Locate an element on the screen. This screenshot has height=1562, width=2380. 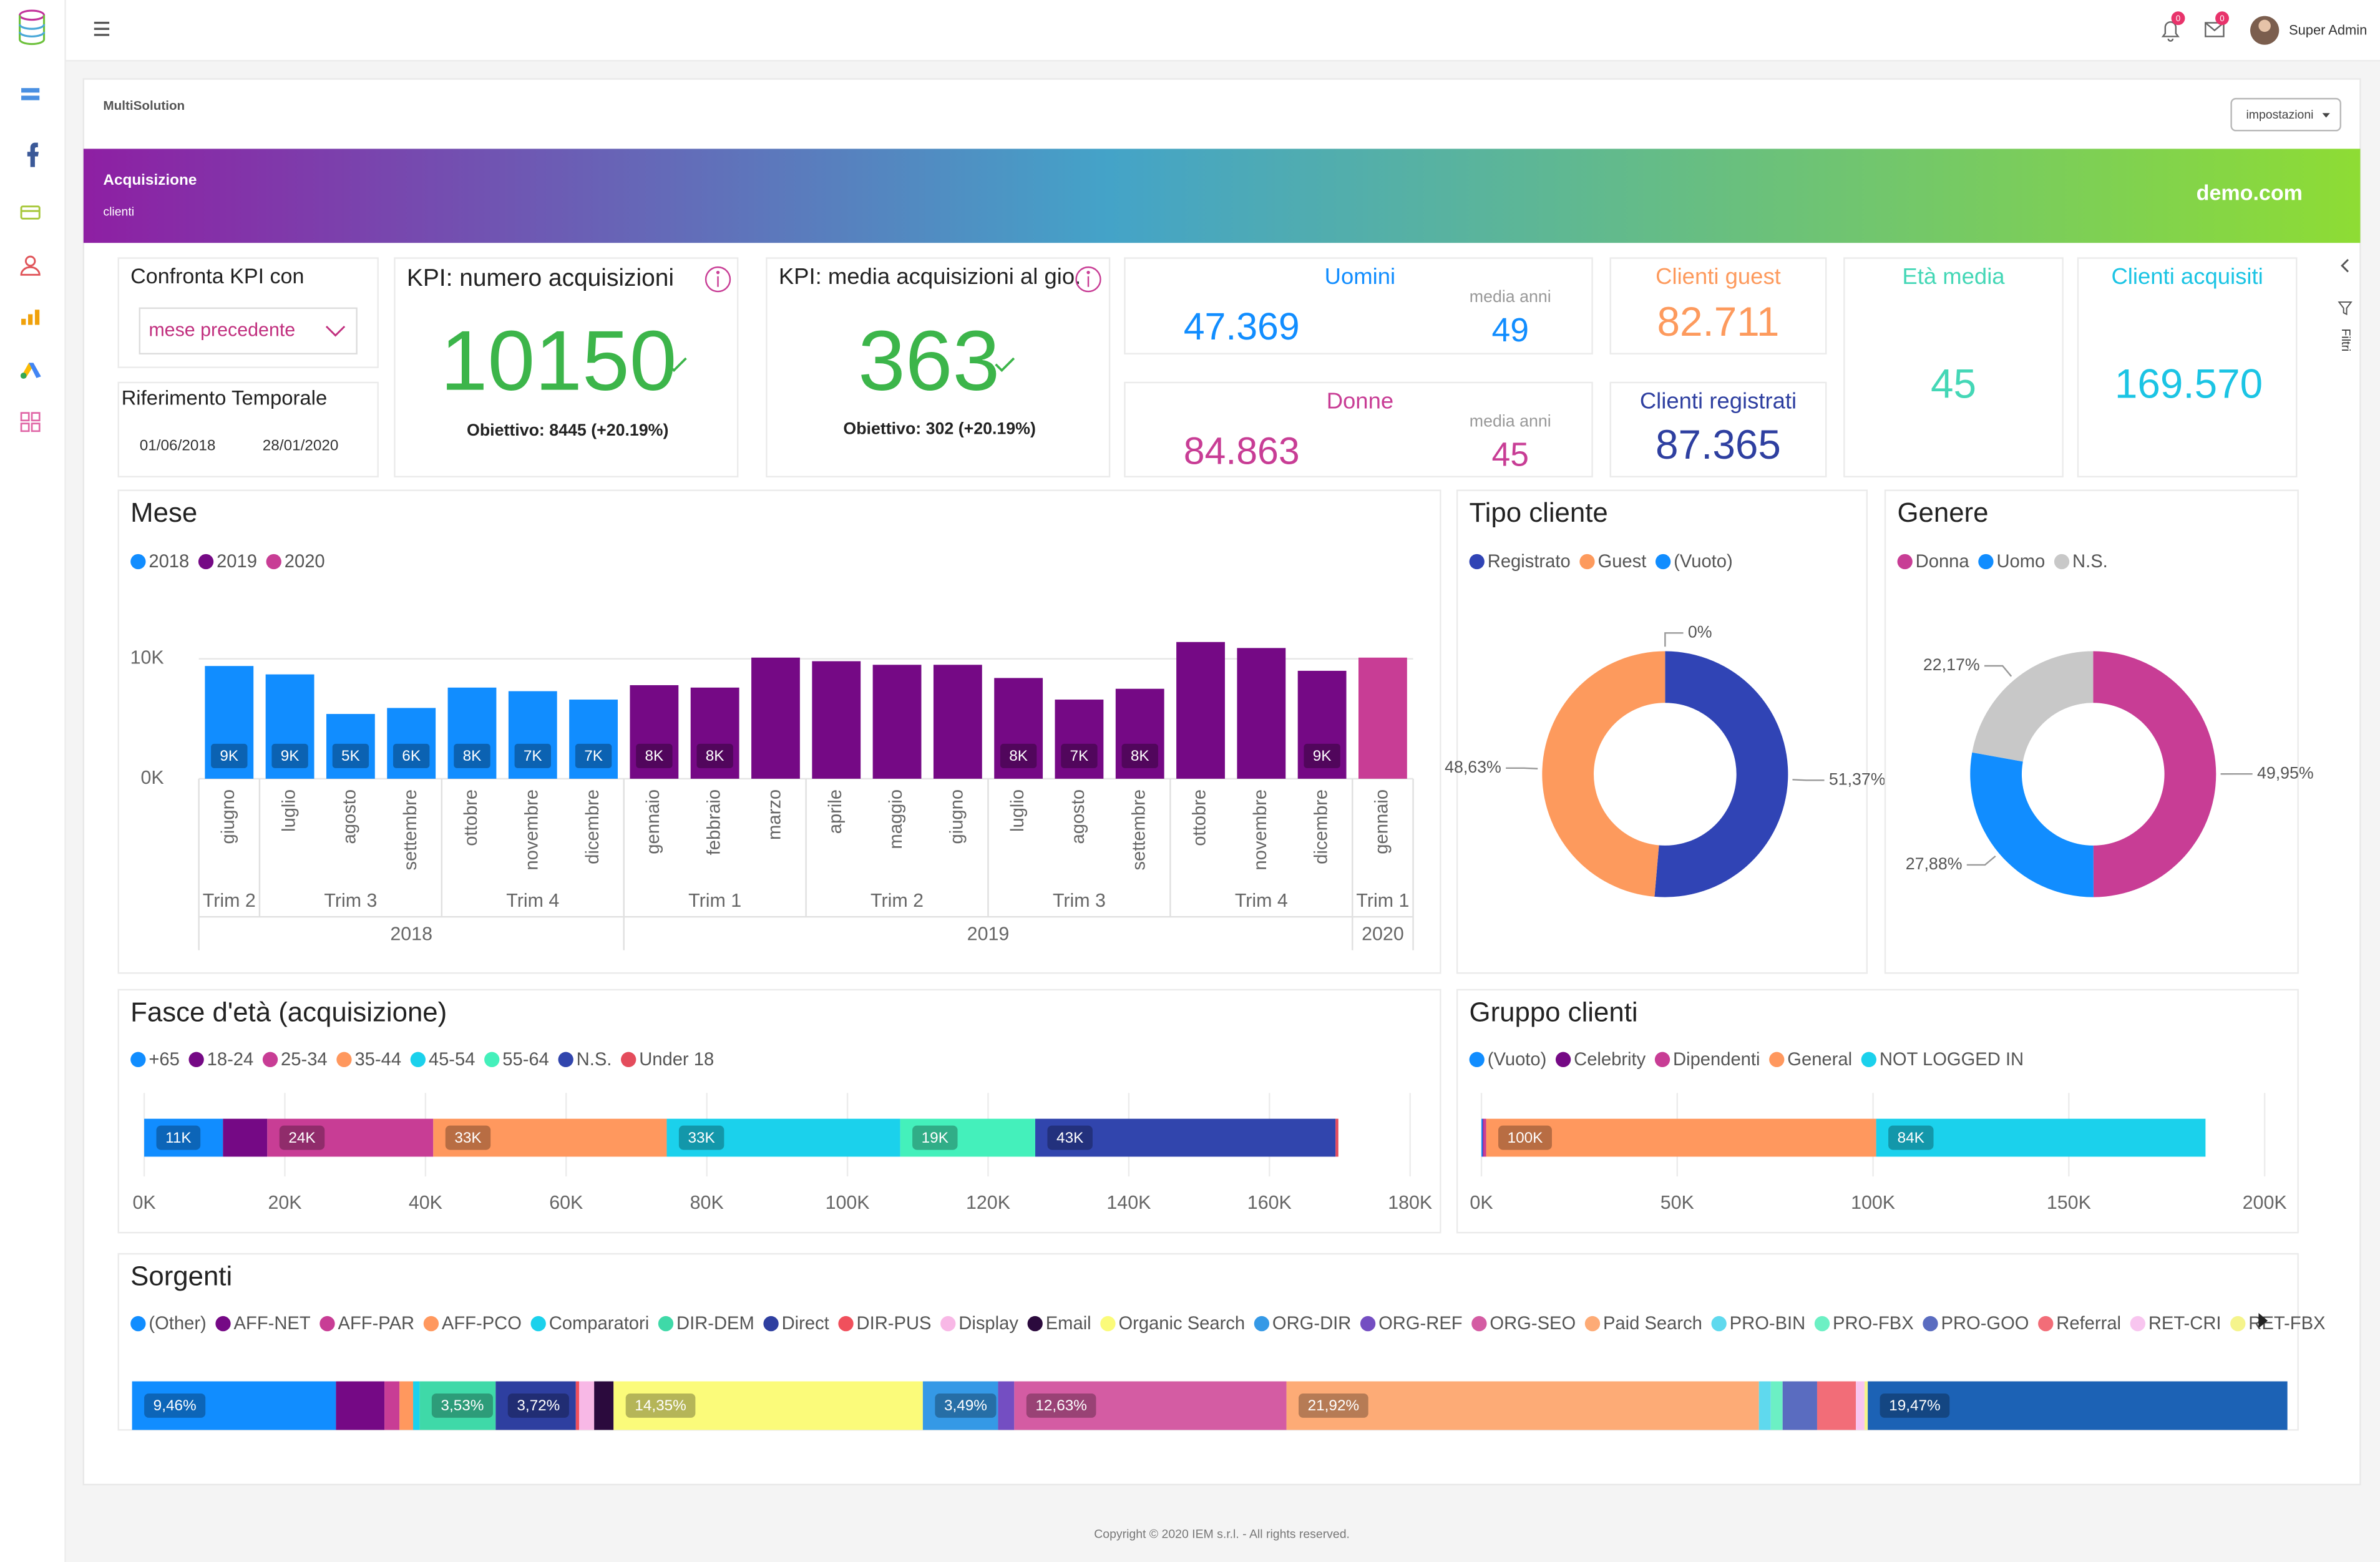
top-bar is located at coordinates (1190, 30).